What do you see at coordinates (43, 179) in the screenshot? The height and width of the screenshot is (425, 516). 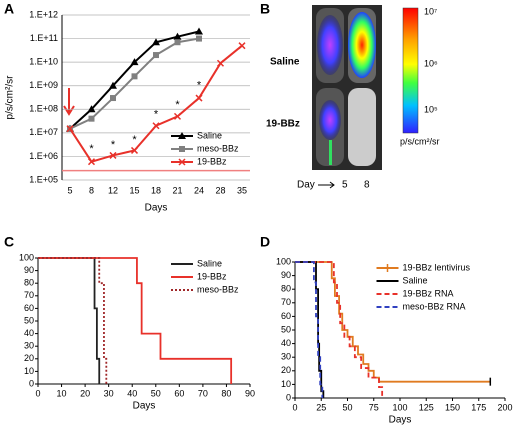 I see `y-tick-label: 1.E+05` at bounding box center [43, 179].